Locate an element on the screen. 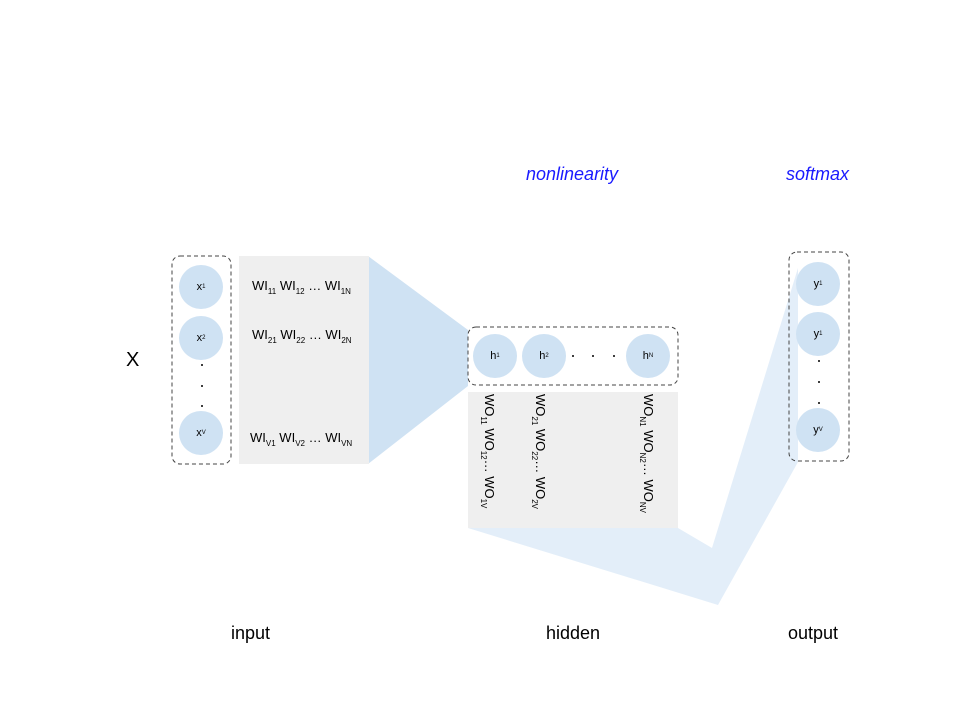 The height and width of the screenshot is (720, 960). input-weight-row: WI21 WI22 … WI2N is located at coordinates (302, 336).